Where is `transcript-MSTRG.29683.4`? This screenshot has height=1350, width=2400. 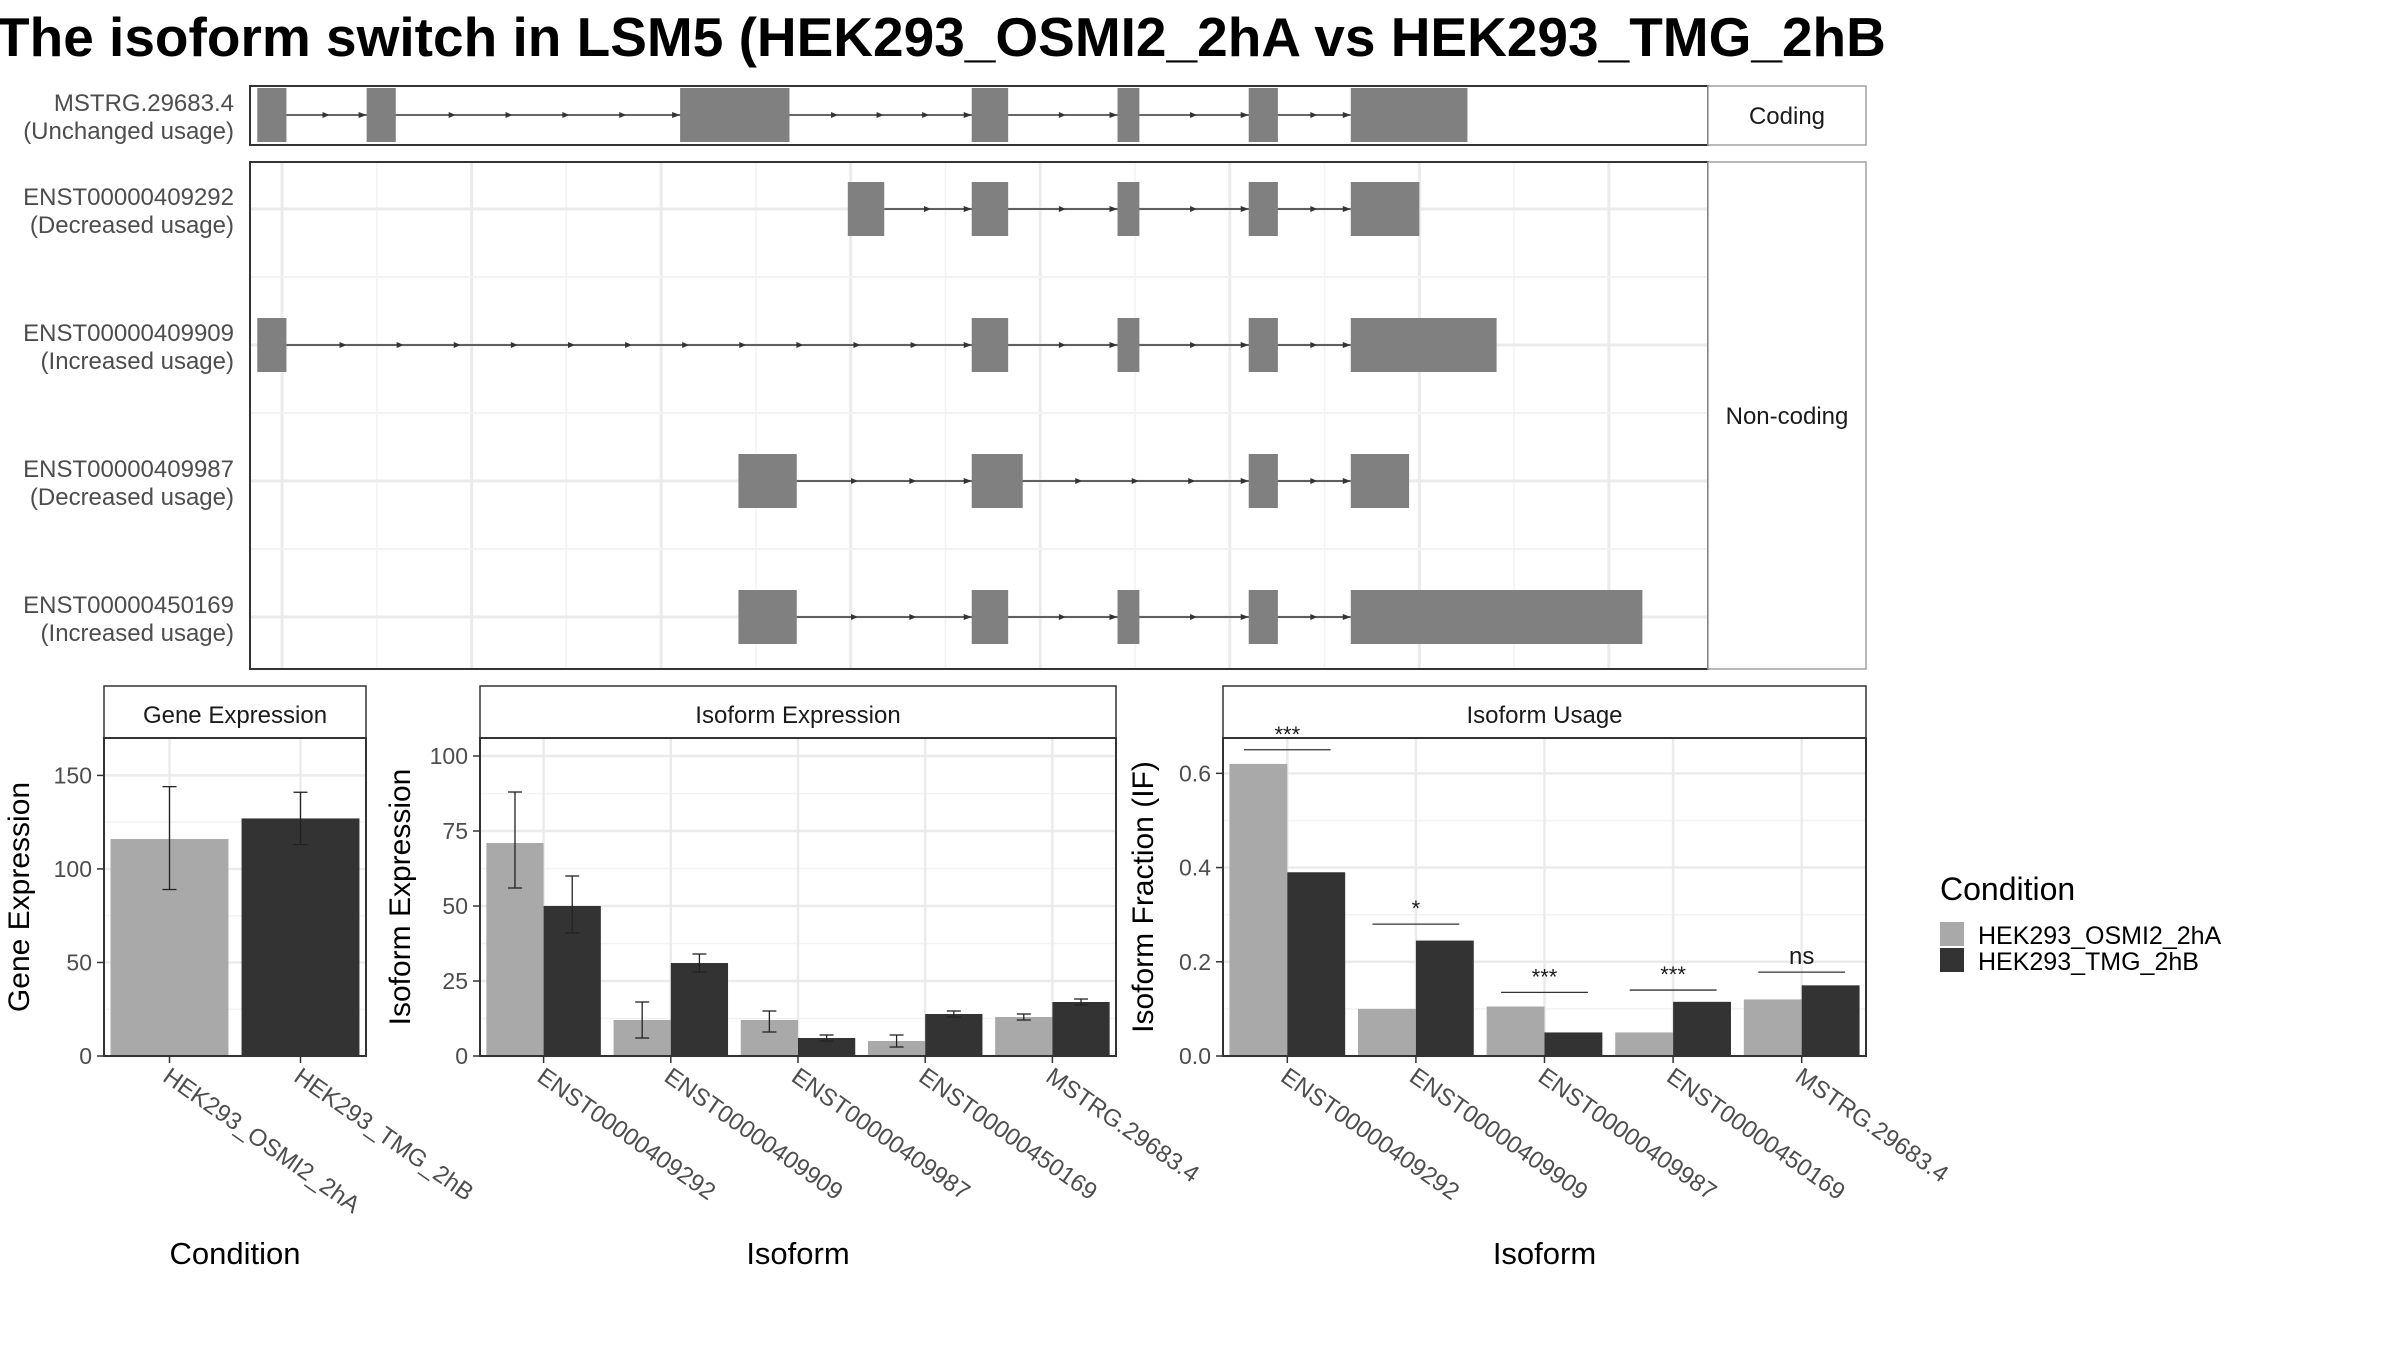 transcript-MSTRG.29683.4 is located at coordinates (862, 115).